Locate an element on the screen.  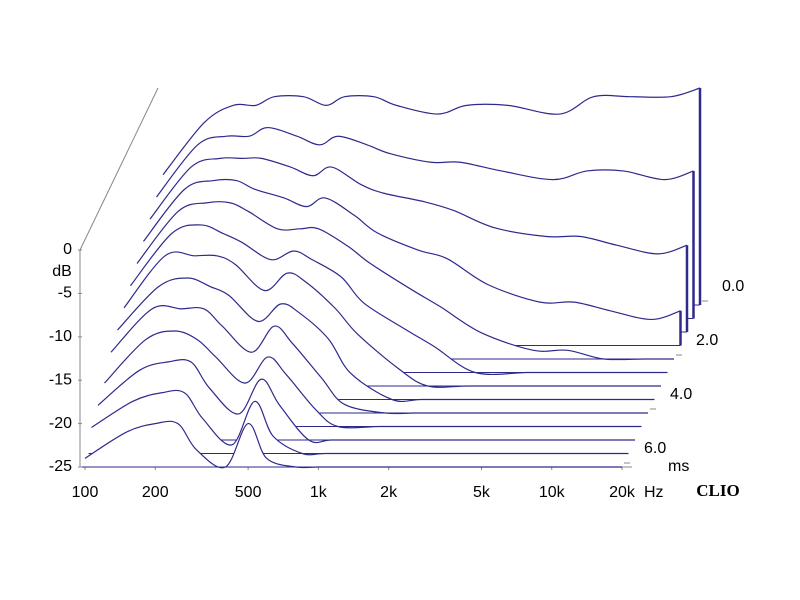
x-tick-label: 1k is located at coordinates (319, 492).